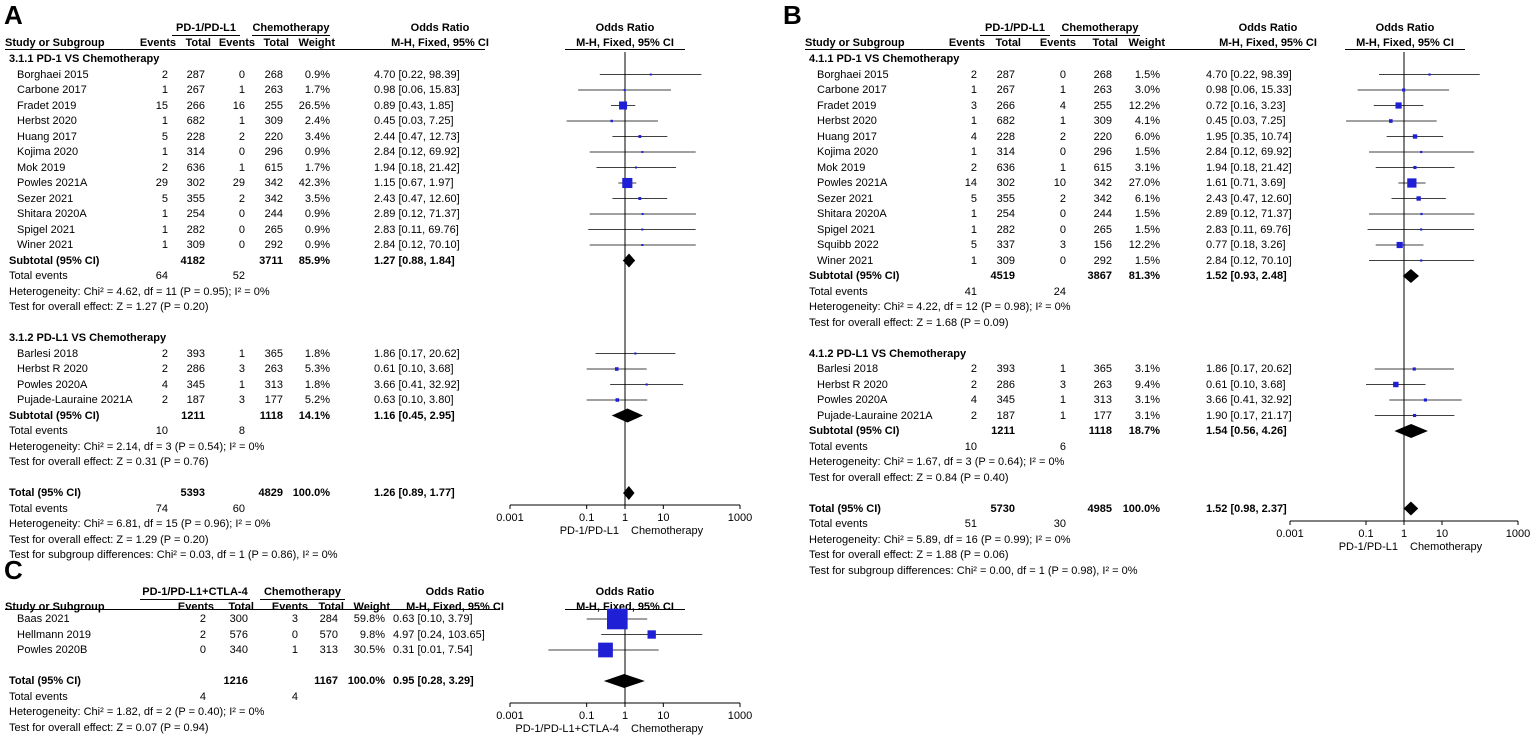 Image resolution: width=1531 pixels, height=735 pixels. Describe the element at coordinates (1005, 183) in the screenshot. I see `study-exp-total: 302` at that location.